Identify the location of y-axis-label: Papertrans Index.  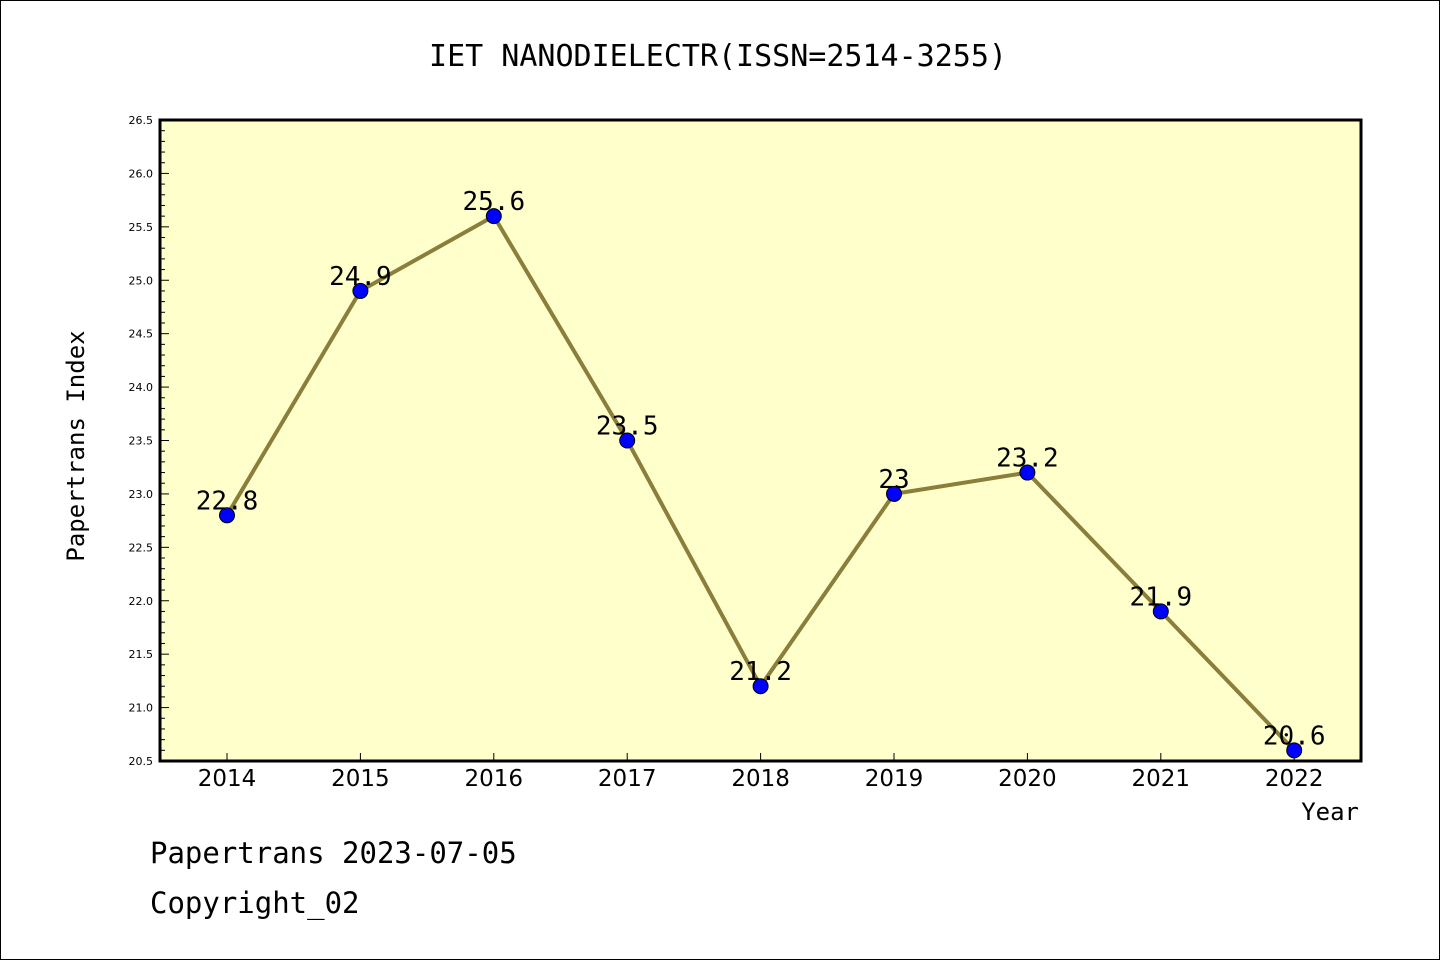
(76, 445).